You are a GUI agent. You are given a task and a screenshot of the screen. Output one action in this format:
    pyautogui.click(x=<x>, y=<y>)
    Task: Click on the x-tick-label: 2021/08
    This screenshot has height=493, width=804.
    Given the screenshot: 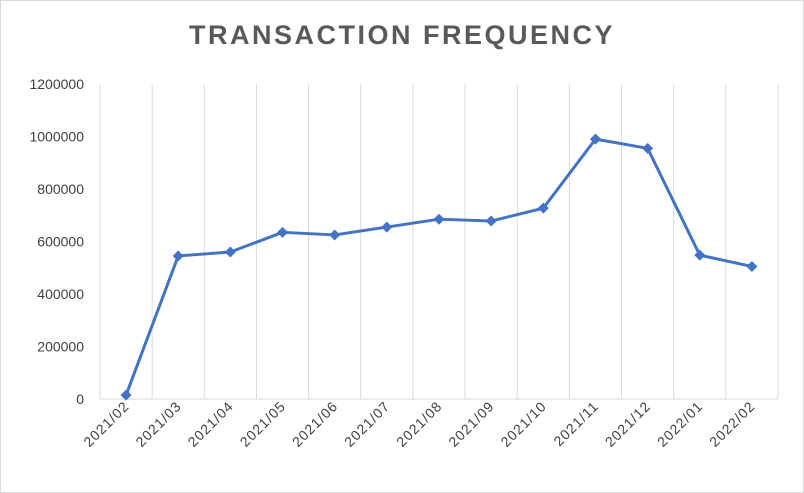 What is the action you would take?
    pyautogui.click(x=419, y=424)
    